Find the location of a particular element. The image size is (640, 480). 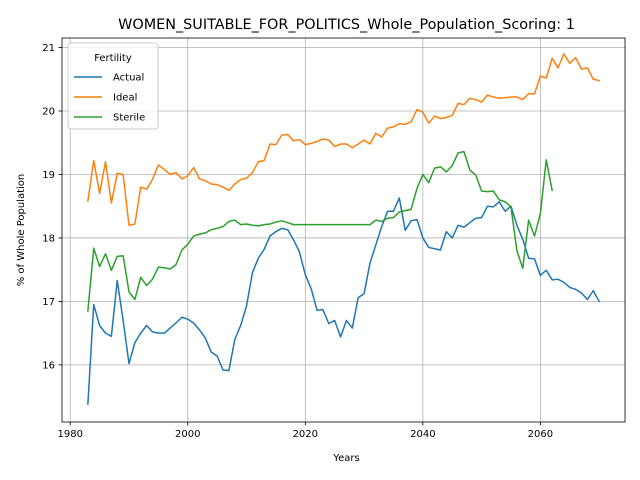

y-tick-label: 19 is located at coordinates (48, 175).